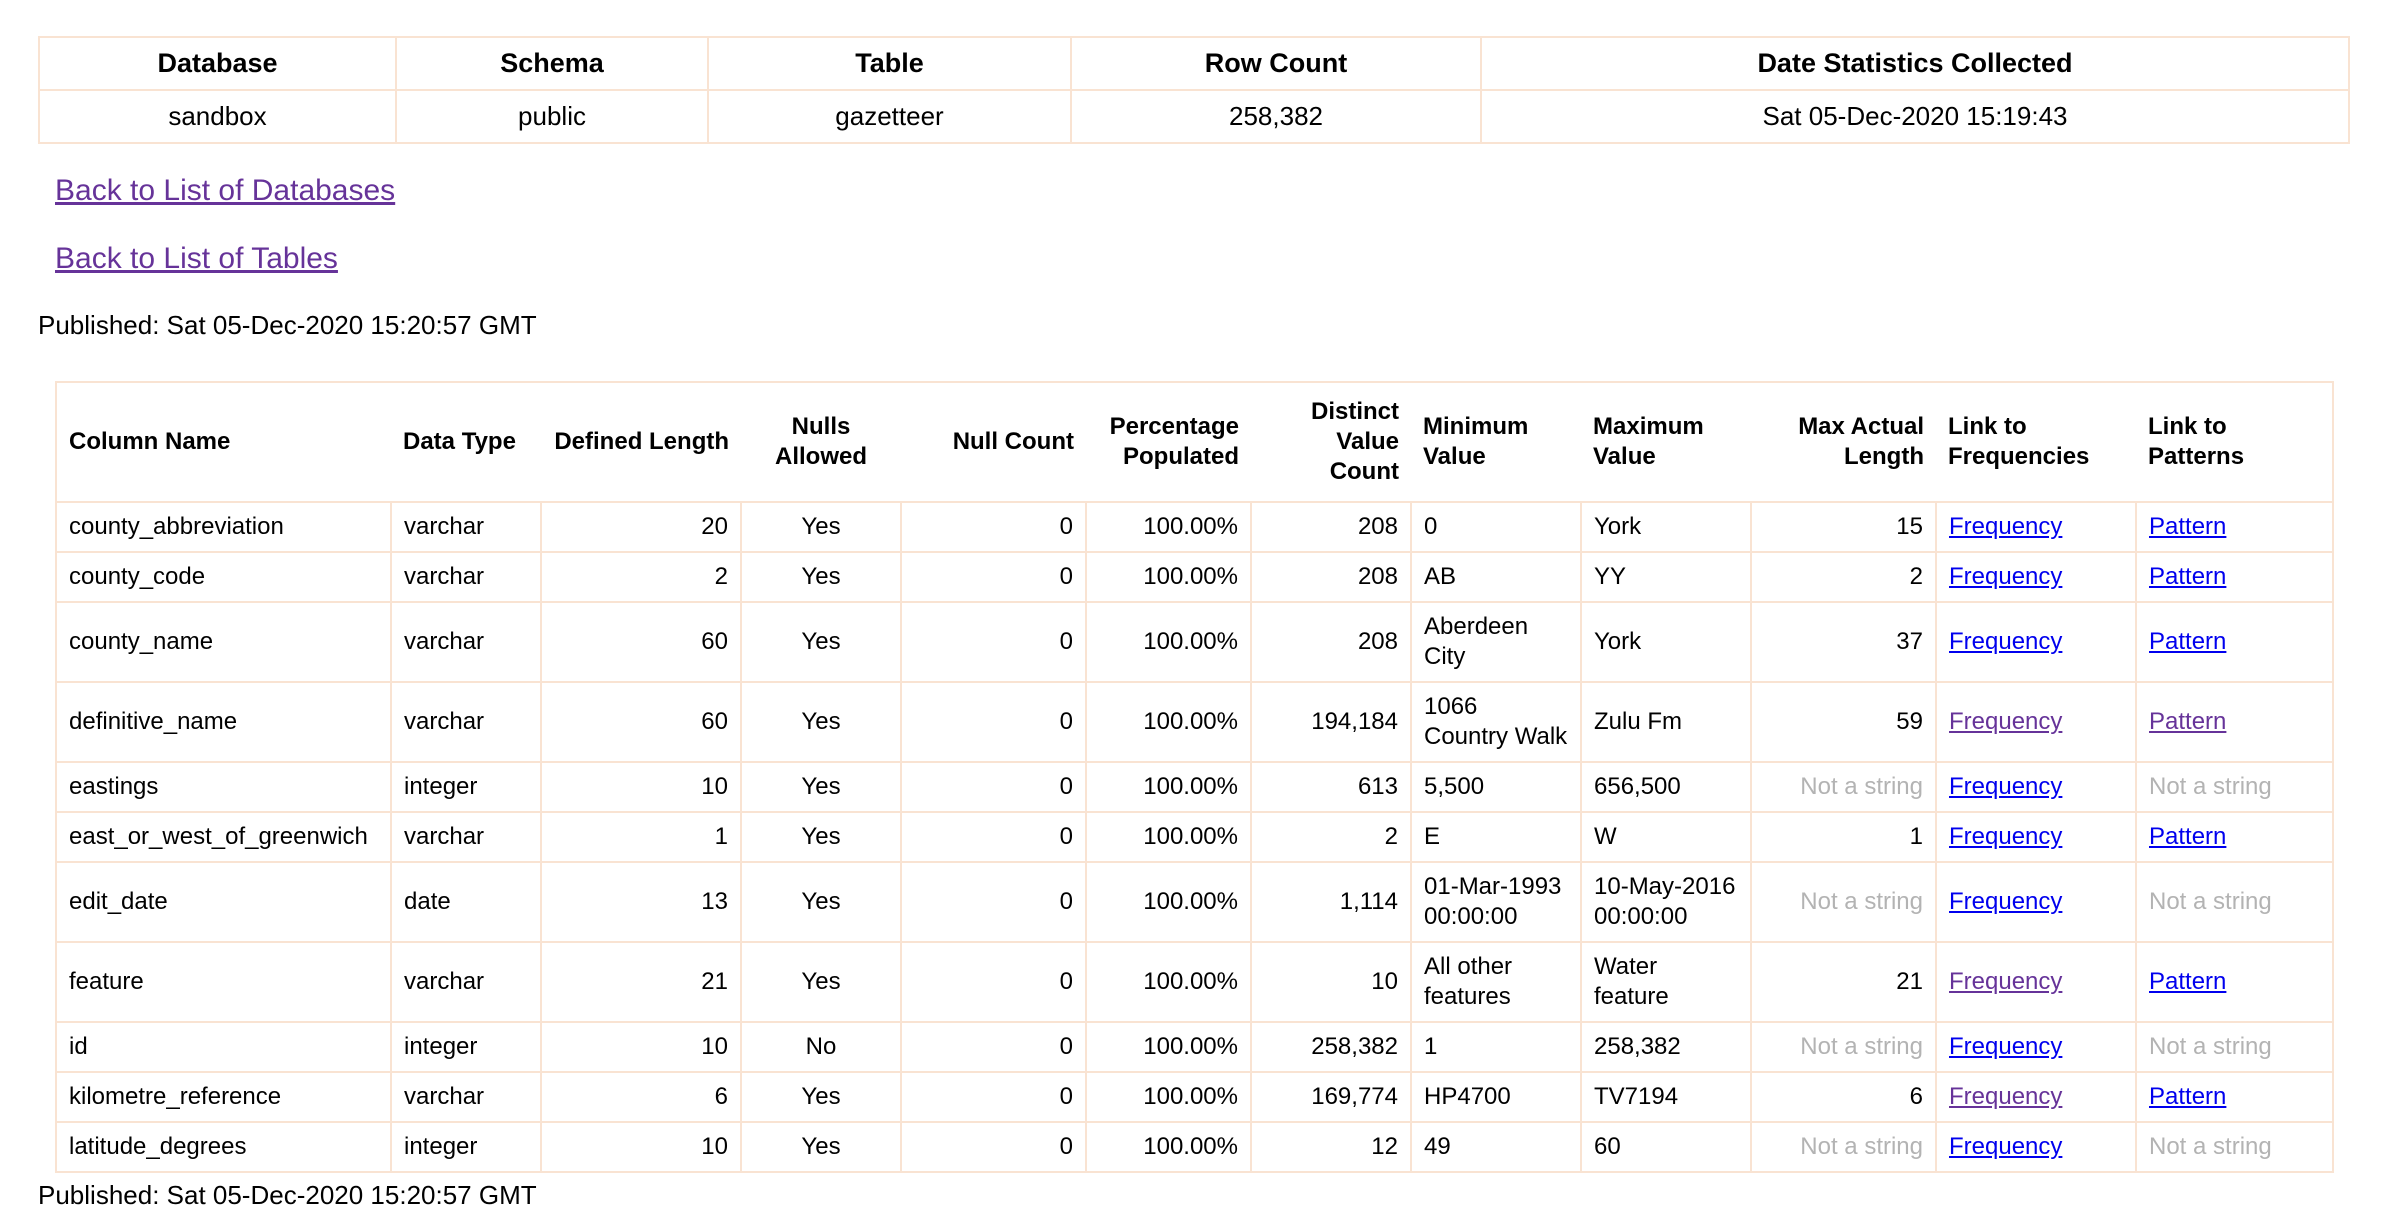 The image size is (2386, 1222). Describe the element at coordinates (196, 258) in the screenshot. I see `back-to-tables-link: Back to List of Tables` at that location.